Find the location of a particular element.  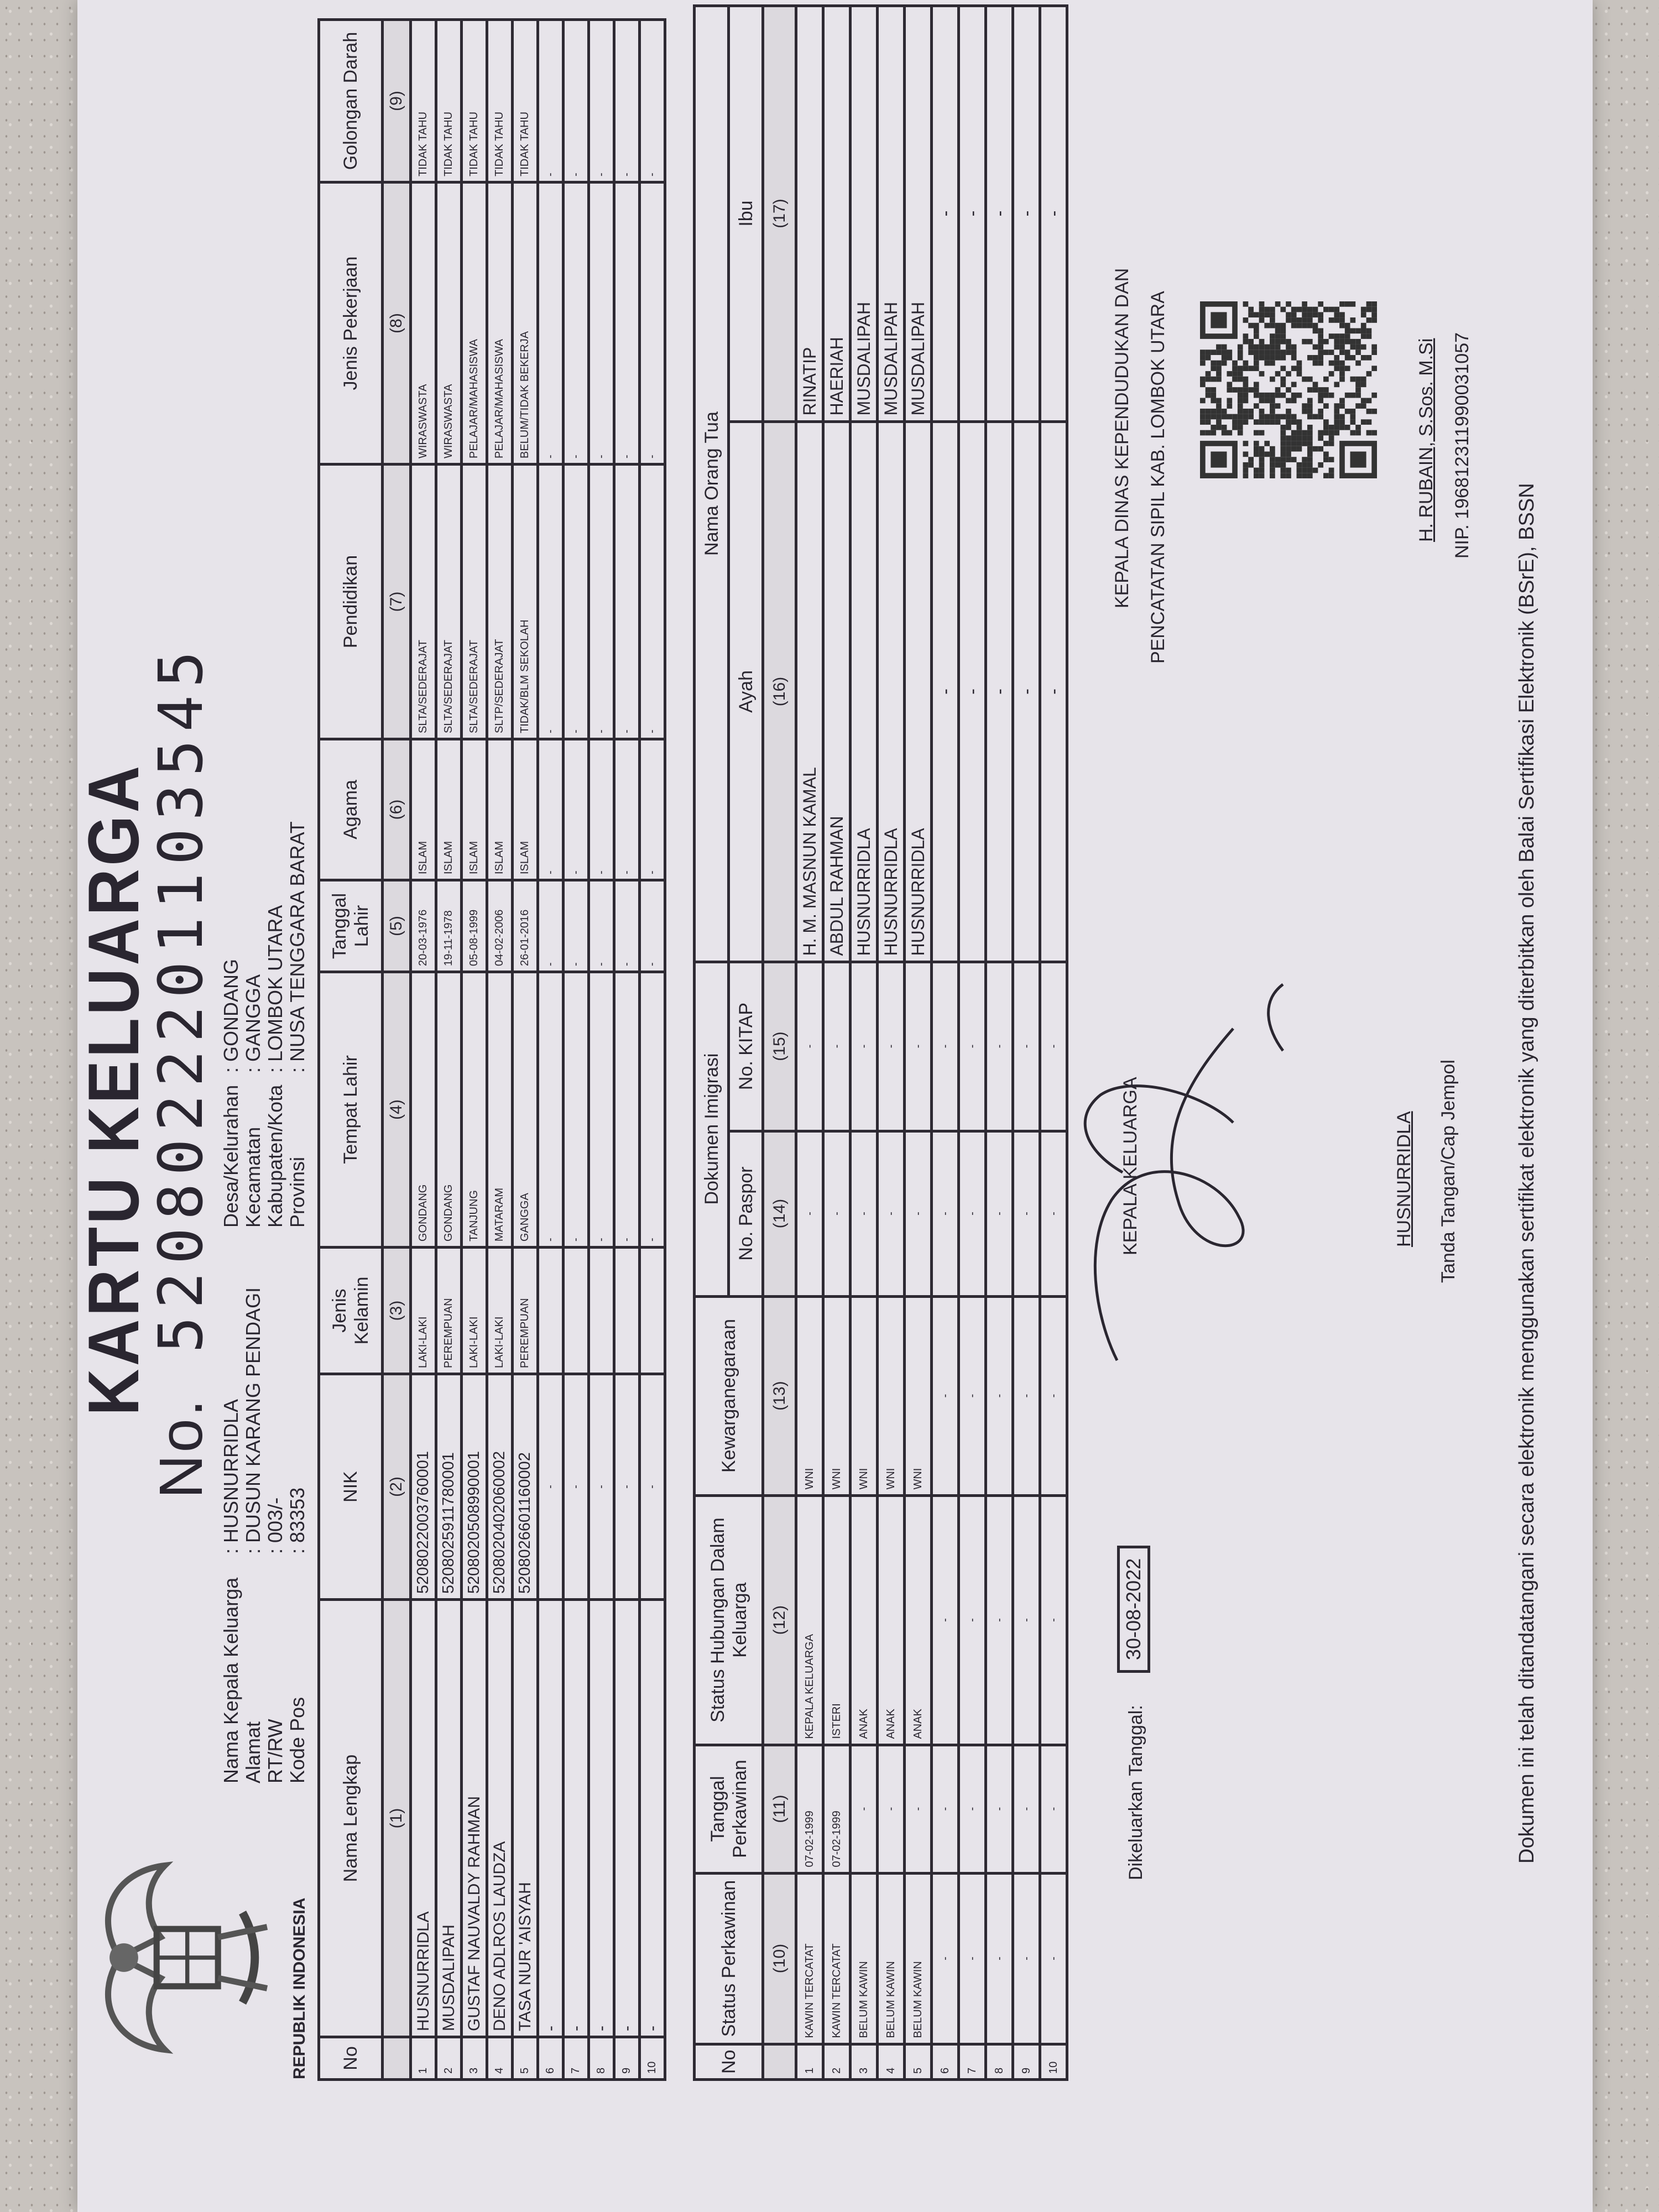

header-no-paspor: No. Paspor is located at coordinates (746, 1214).